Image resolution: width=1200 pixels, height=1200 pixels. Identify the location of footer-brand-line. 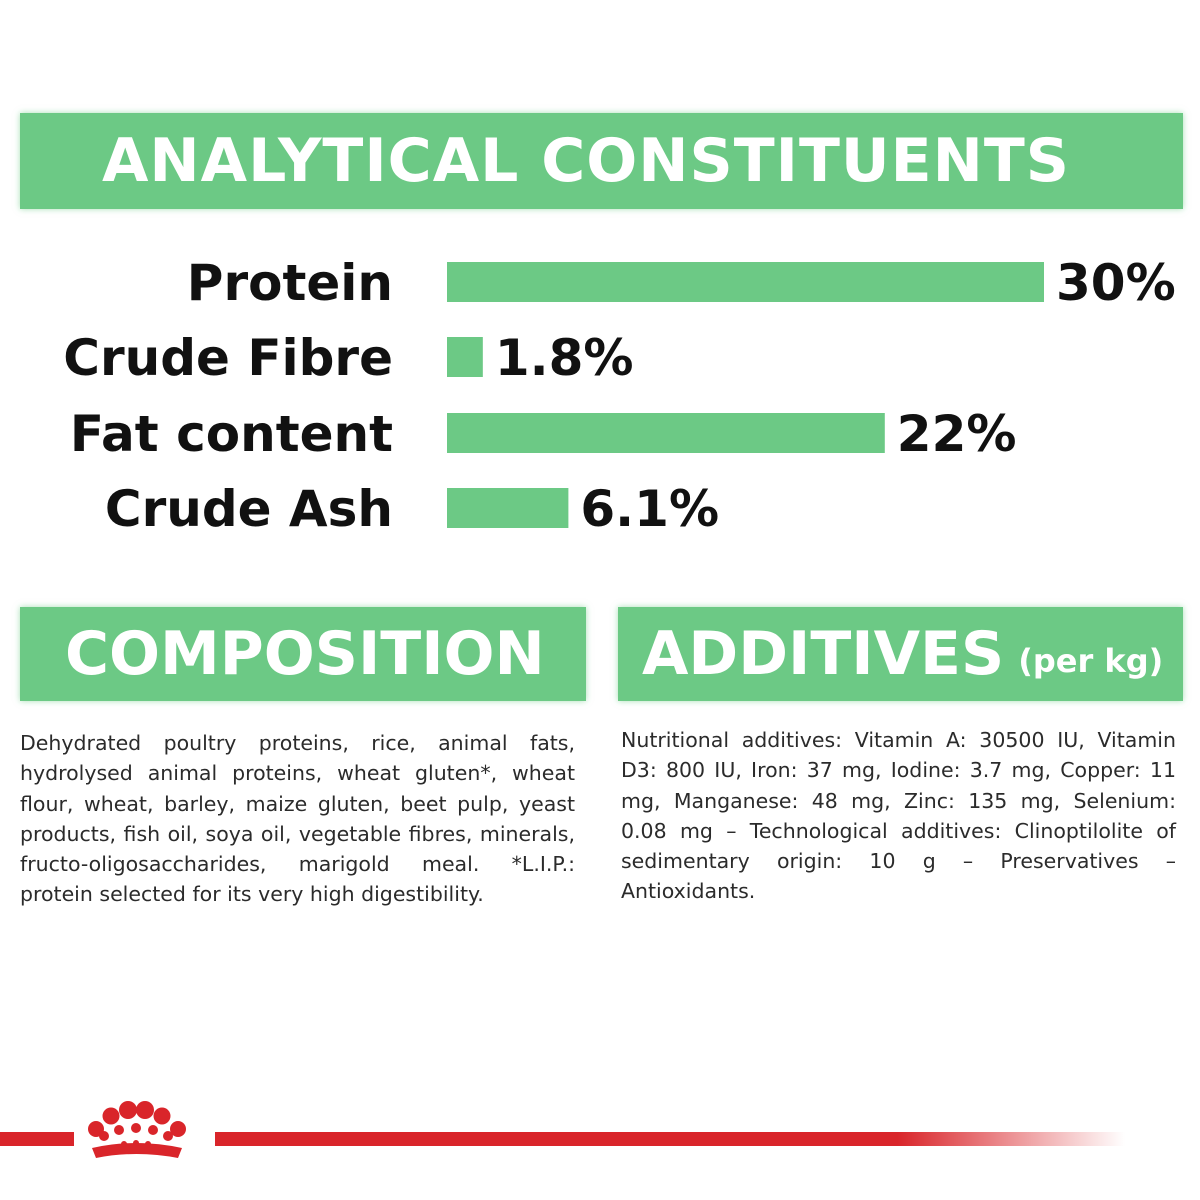
(562, 1129).